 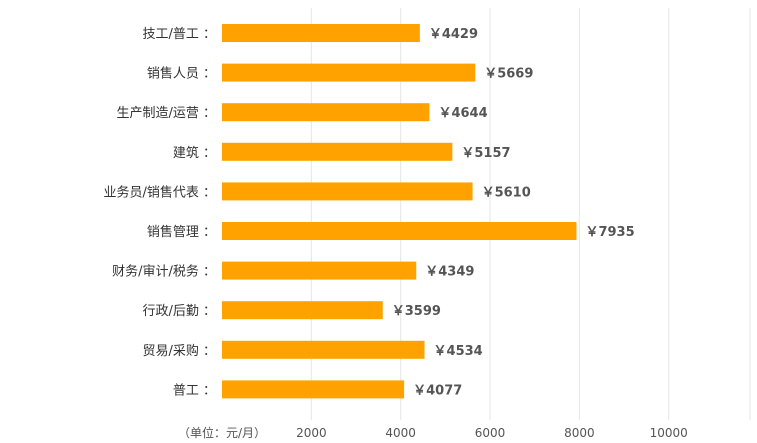 What do you see at coordinates (437, 390) in the screenshot?
I see `value-label: ￥4077` at bounding box center [437, 390].